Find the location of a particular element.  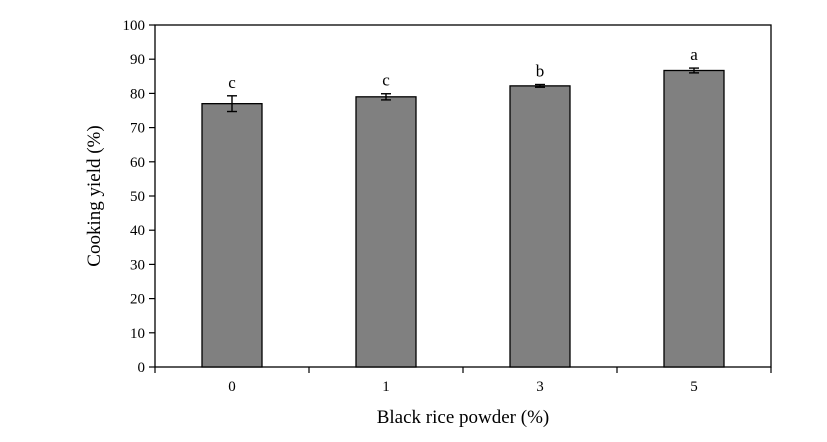

x-axis: 0 1 3 5 is located at coordinates (463, 381).